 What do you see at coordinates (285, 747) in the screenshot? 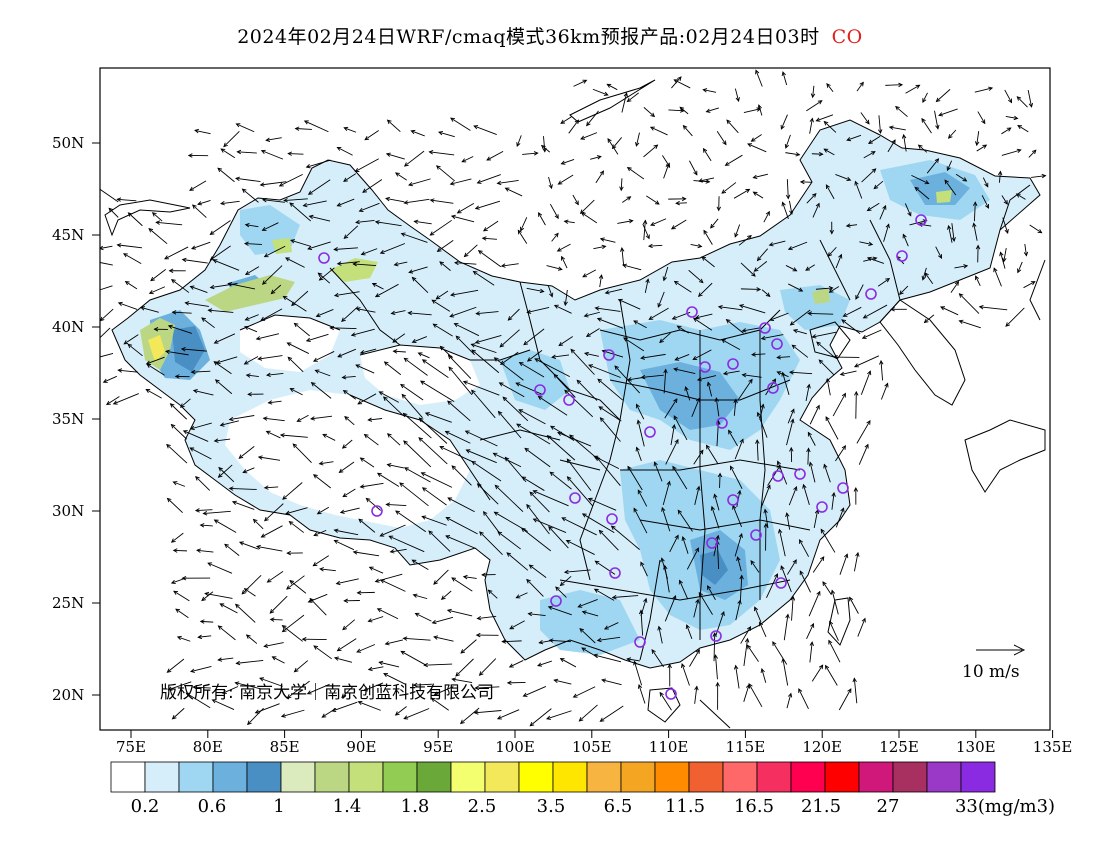
I see `lon-tick-label: 85E` at bounding box center [285, 747].